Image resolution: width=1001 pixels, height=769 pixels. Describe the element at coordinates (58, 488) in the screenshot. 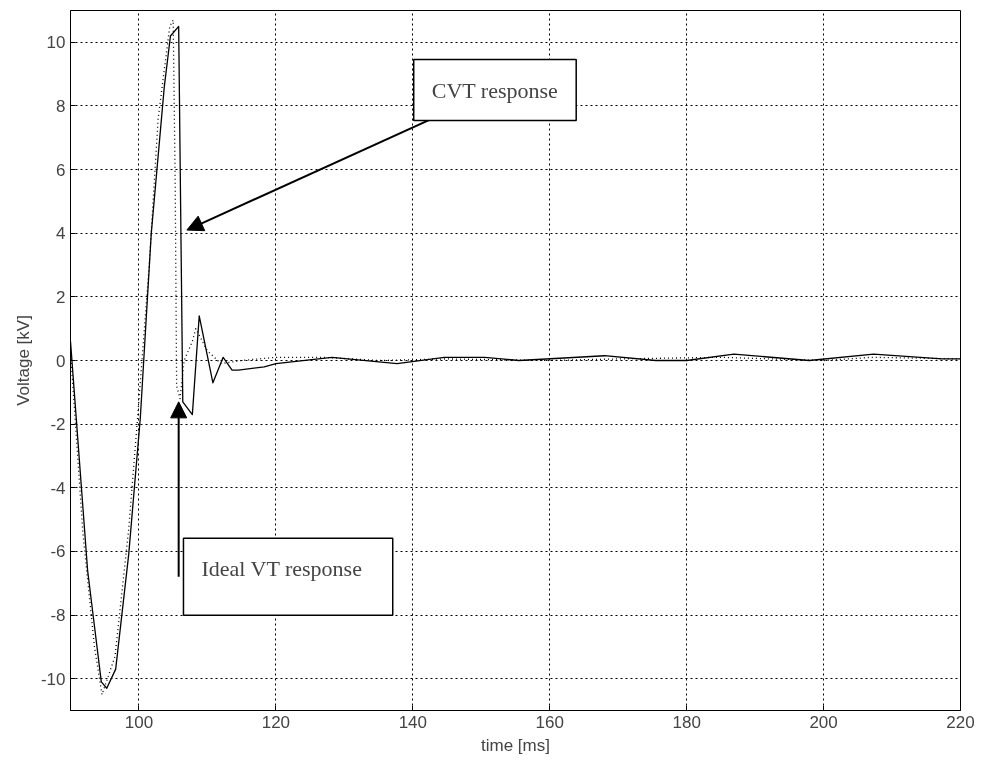

I see `y-tick-label: -4` at that location.